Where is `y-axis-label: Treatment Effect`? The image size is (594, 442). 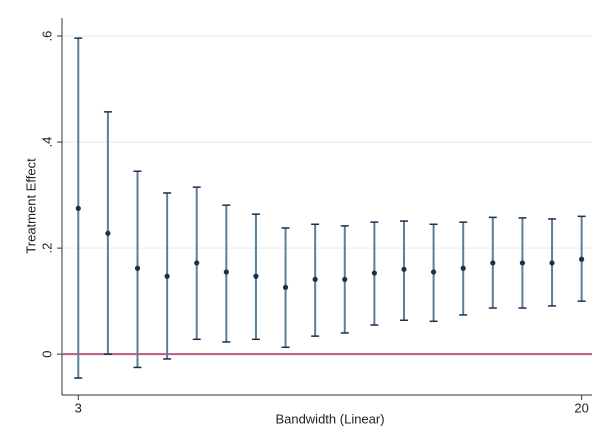 y-axis-label: Treatment Effect is located at coordinates (30, 206).